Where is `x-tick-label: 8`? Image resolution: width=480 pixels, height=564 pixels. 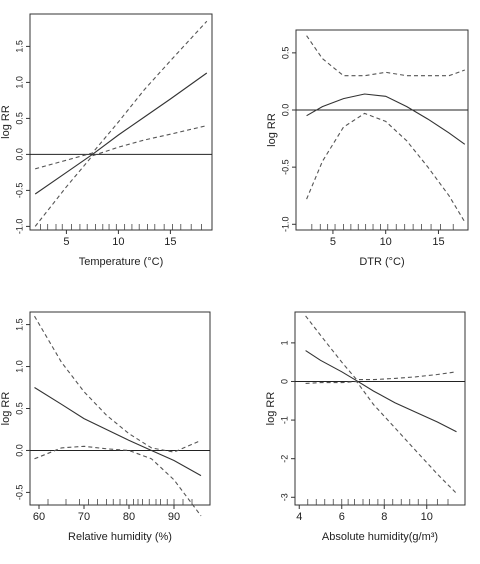
x-tick-label: 8 is located at coordinates (384, 517).